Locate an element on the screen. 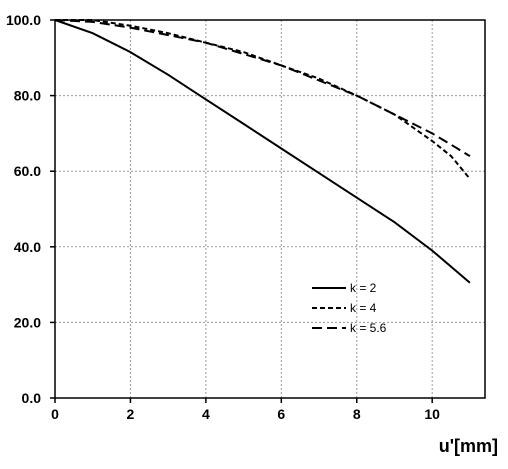 This screenshot has width=508, height=469. x-tick-label: 4 is located at coordinates (206, 414).